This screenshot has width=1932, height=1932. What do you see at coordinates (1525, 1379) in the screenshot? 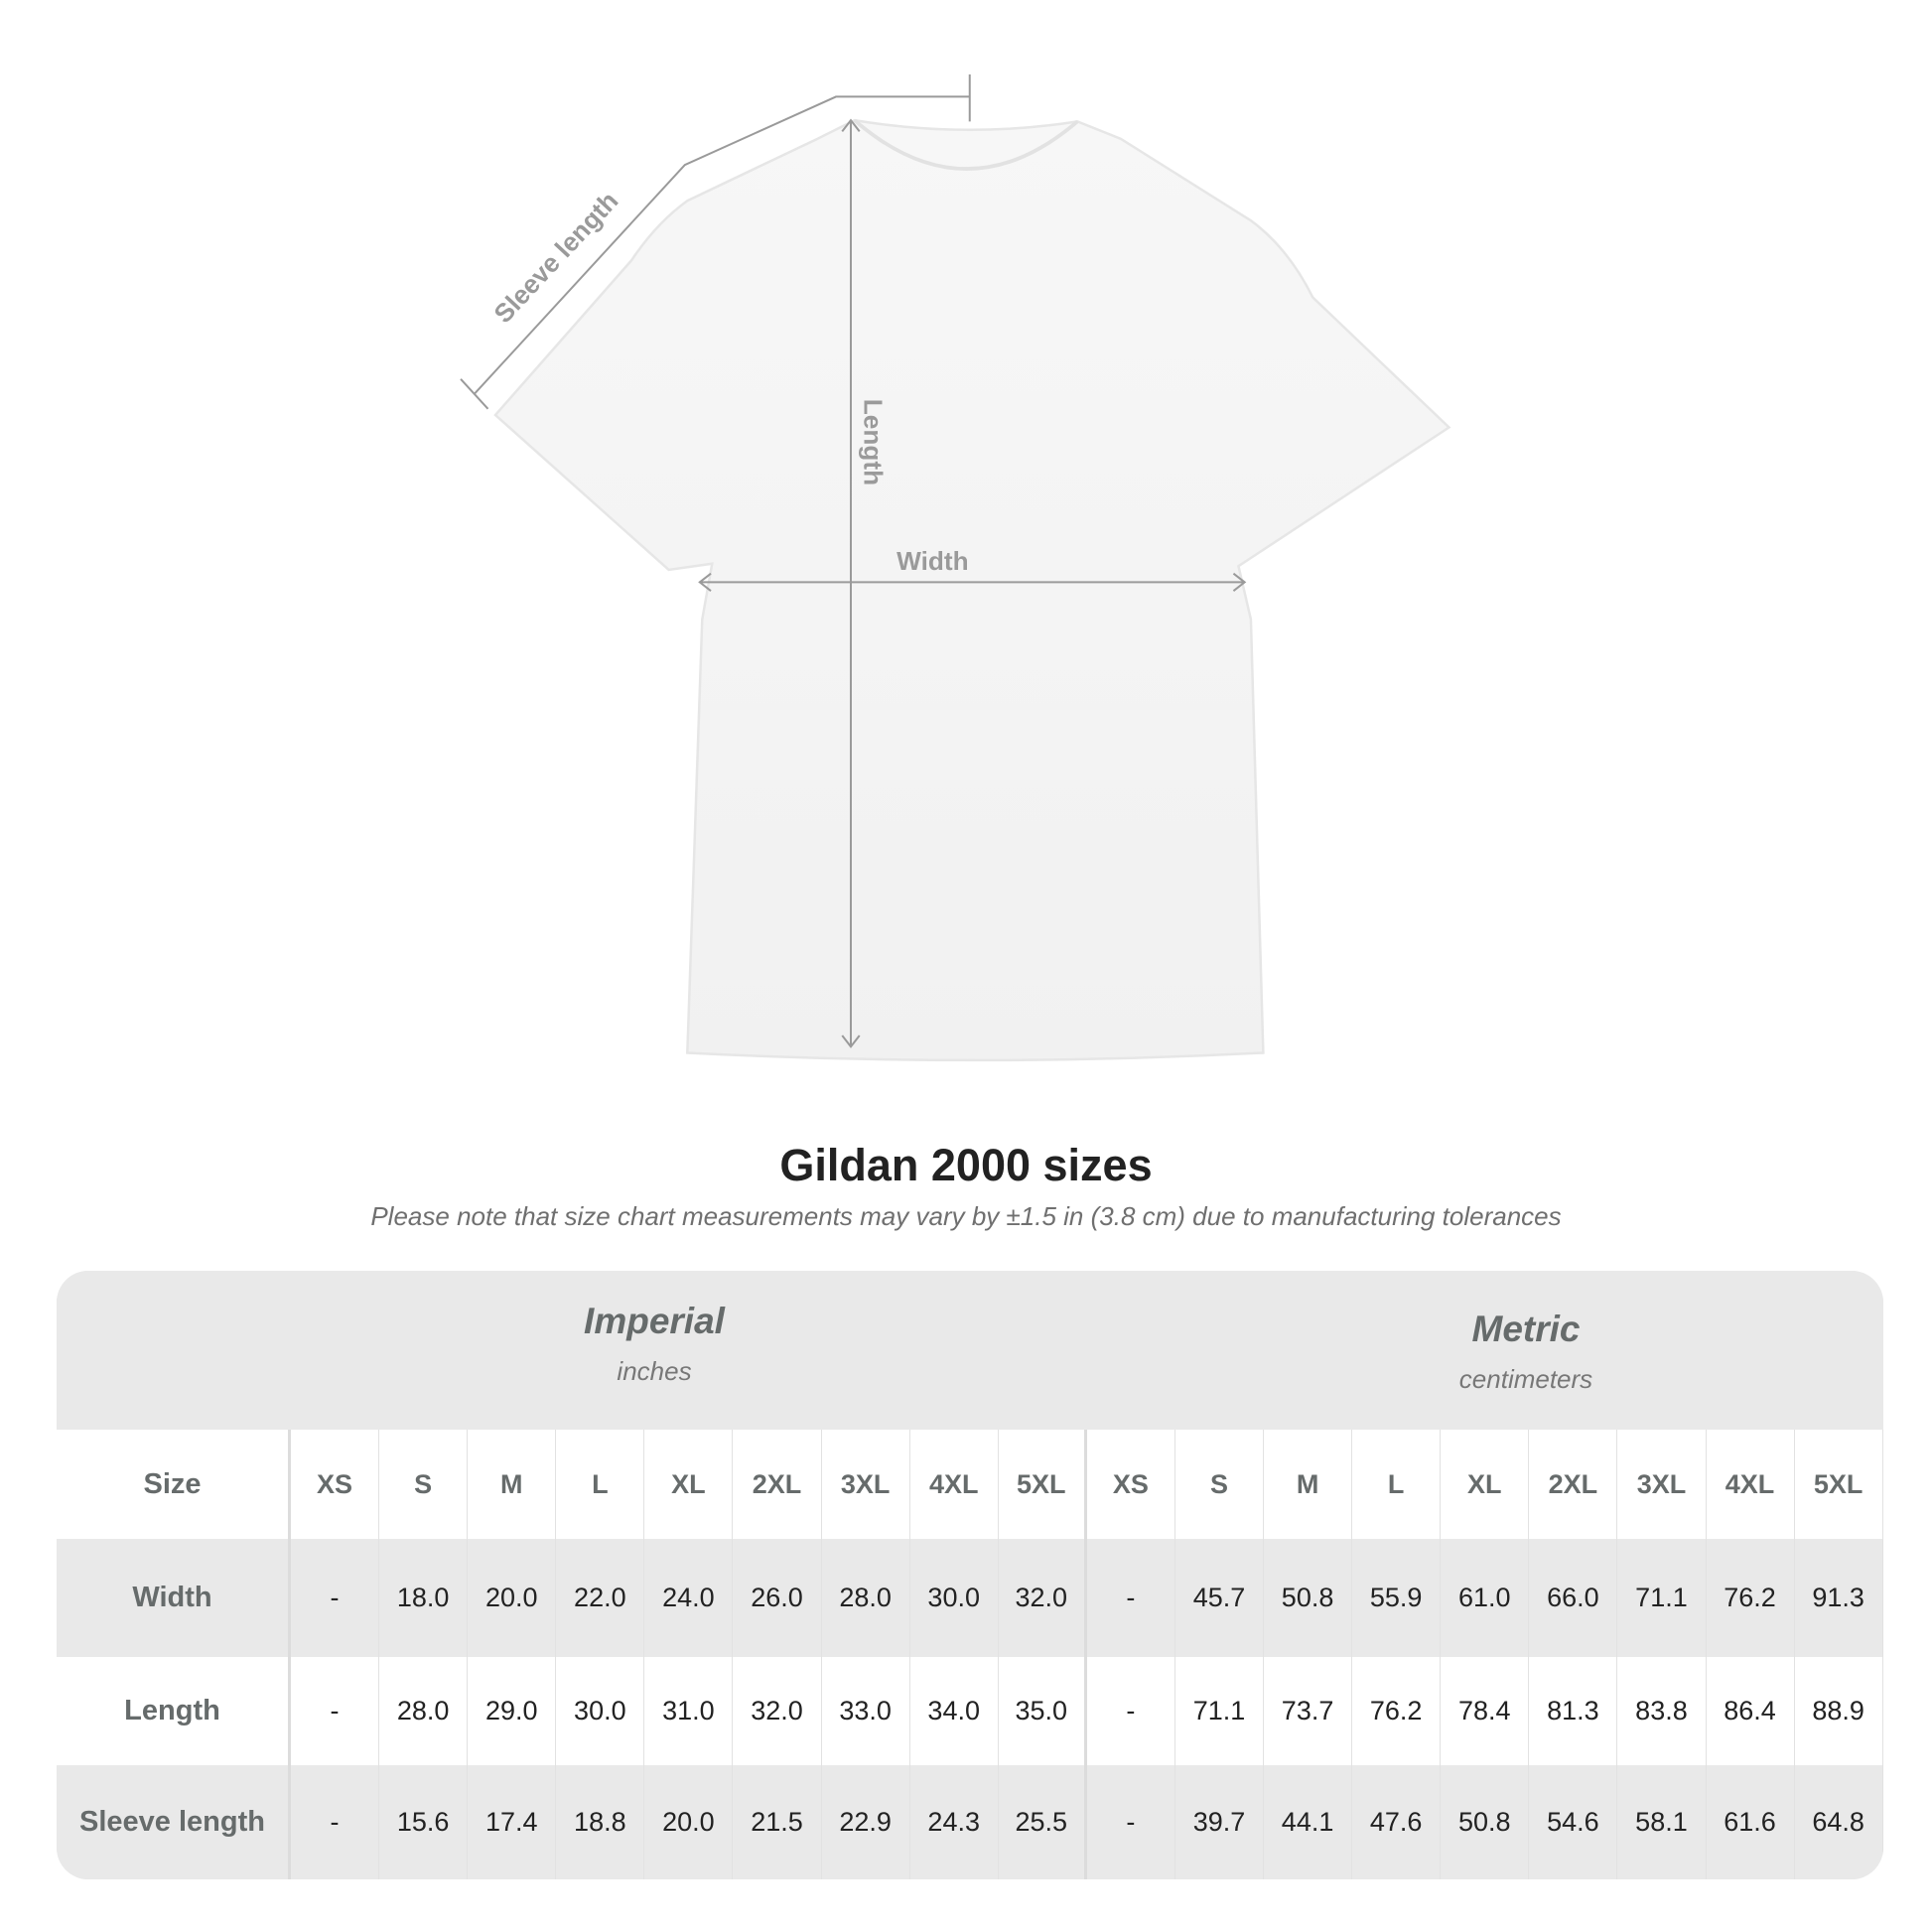
I see `metric-unit: centimeters` at bounding box center [1525, 1379].